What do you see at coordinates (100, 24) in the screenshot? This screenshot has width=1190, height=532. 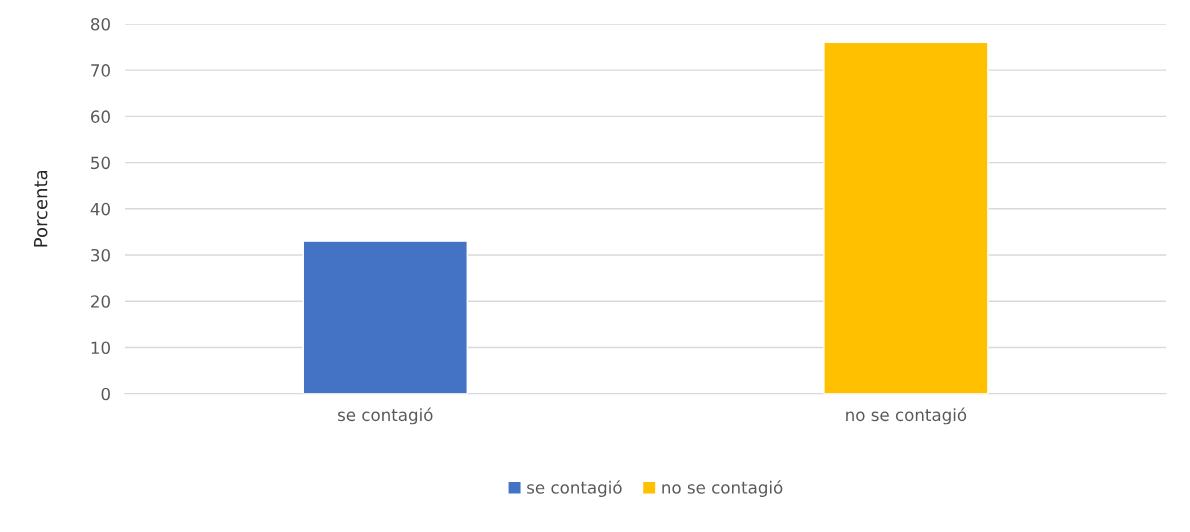 I see `y-tick-label: 80` at bounding box center [100, 24].